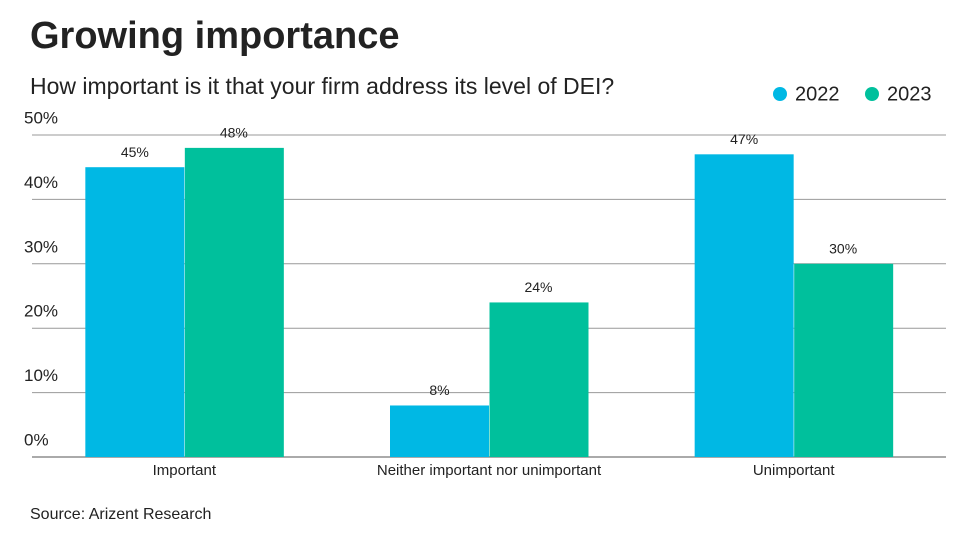 The width and height of the screenshot is (978, 550). What do you see at coordinates (234, 133) in the screenshot?
I see `data-label: 48%` at bounding box center [234, 133].